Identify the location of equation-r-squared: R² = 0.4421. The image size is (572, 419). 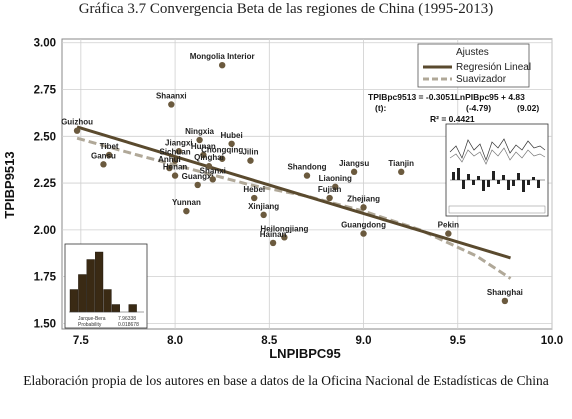
(452, 119).